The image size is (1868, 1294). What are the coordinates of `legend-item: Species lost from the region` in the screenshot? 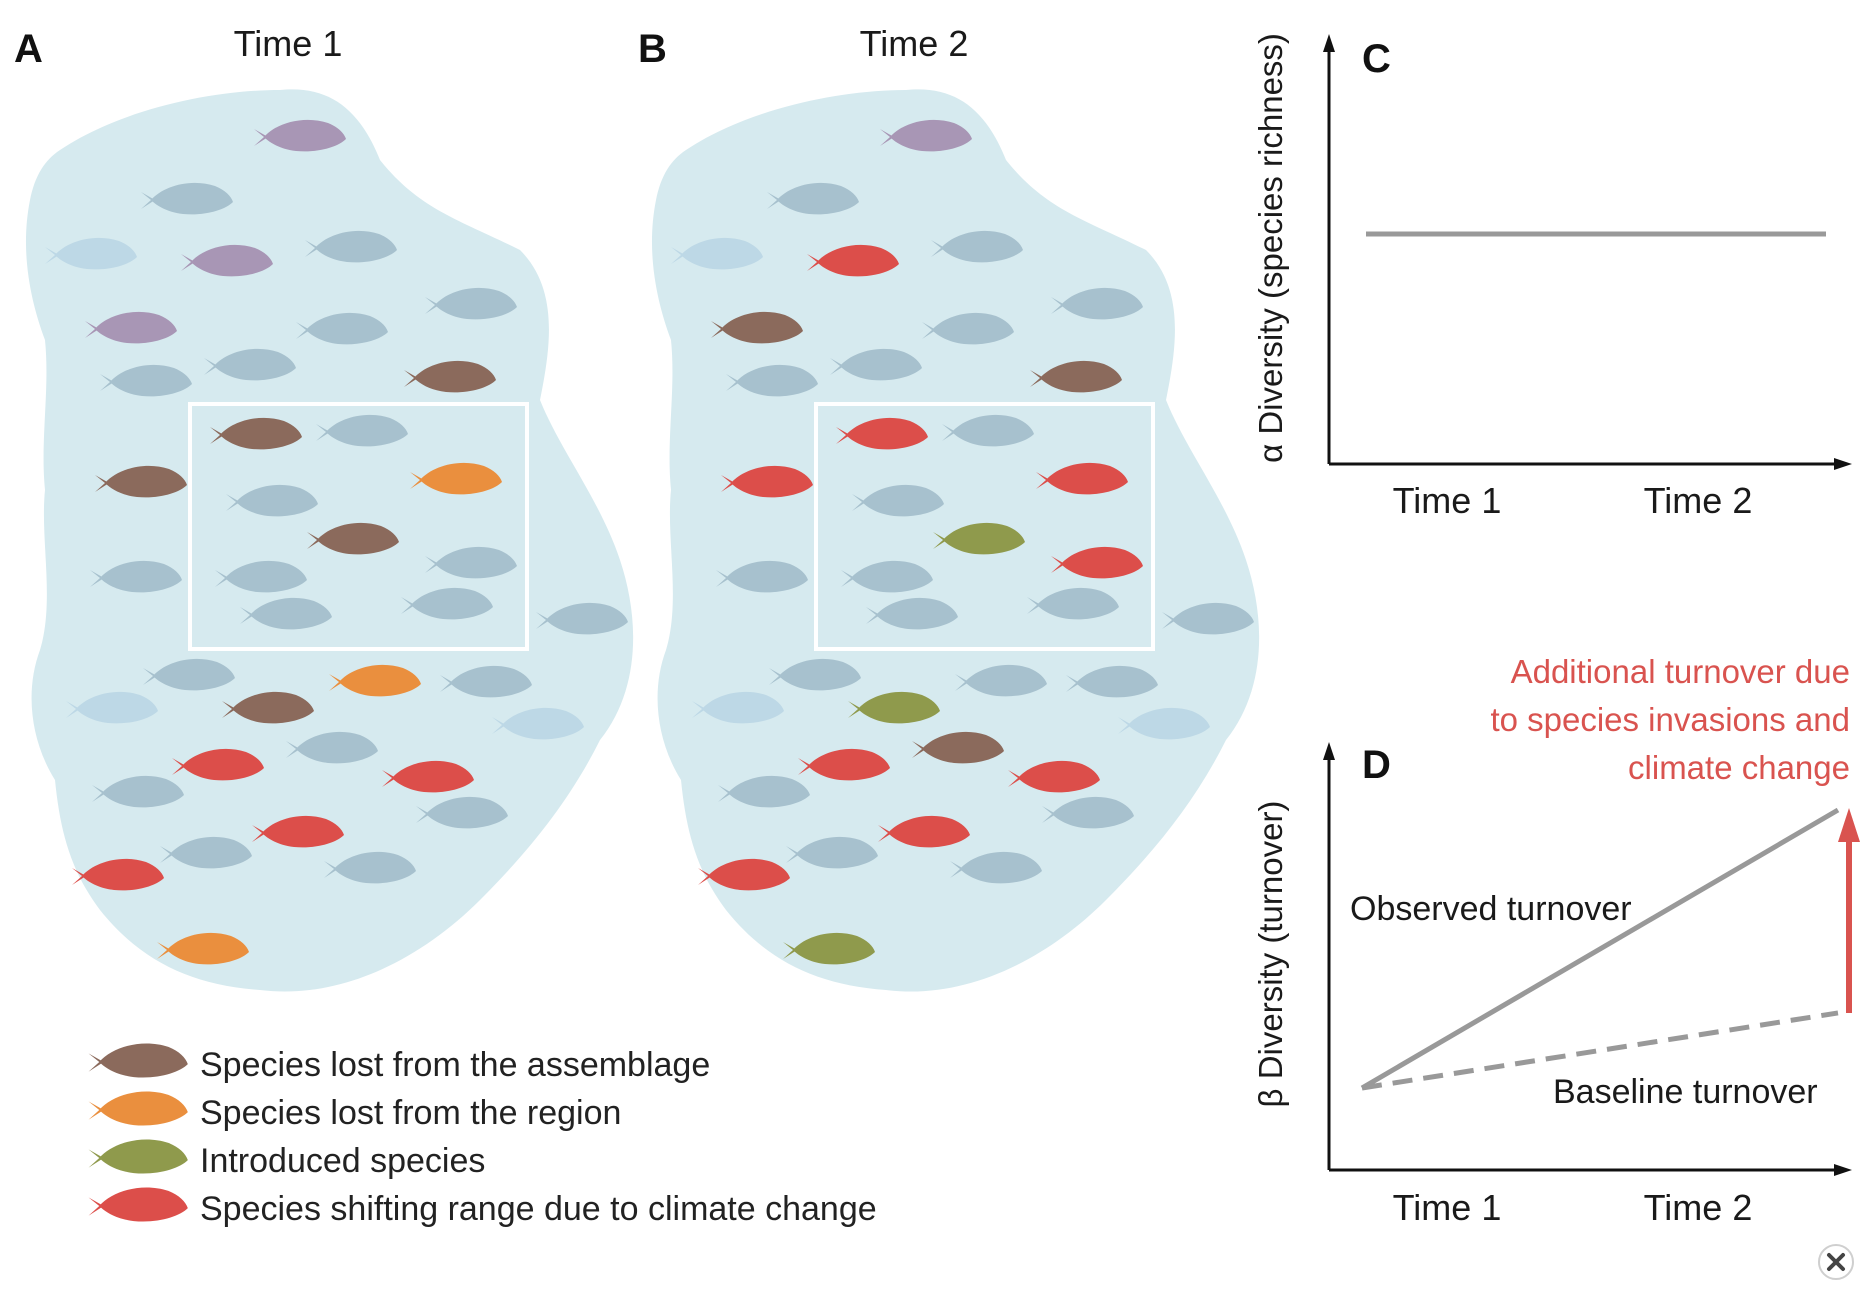 It's located at (354, 1111).